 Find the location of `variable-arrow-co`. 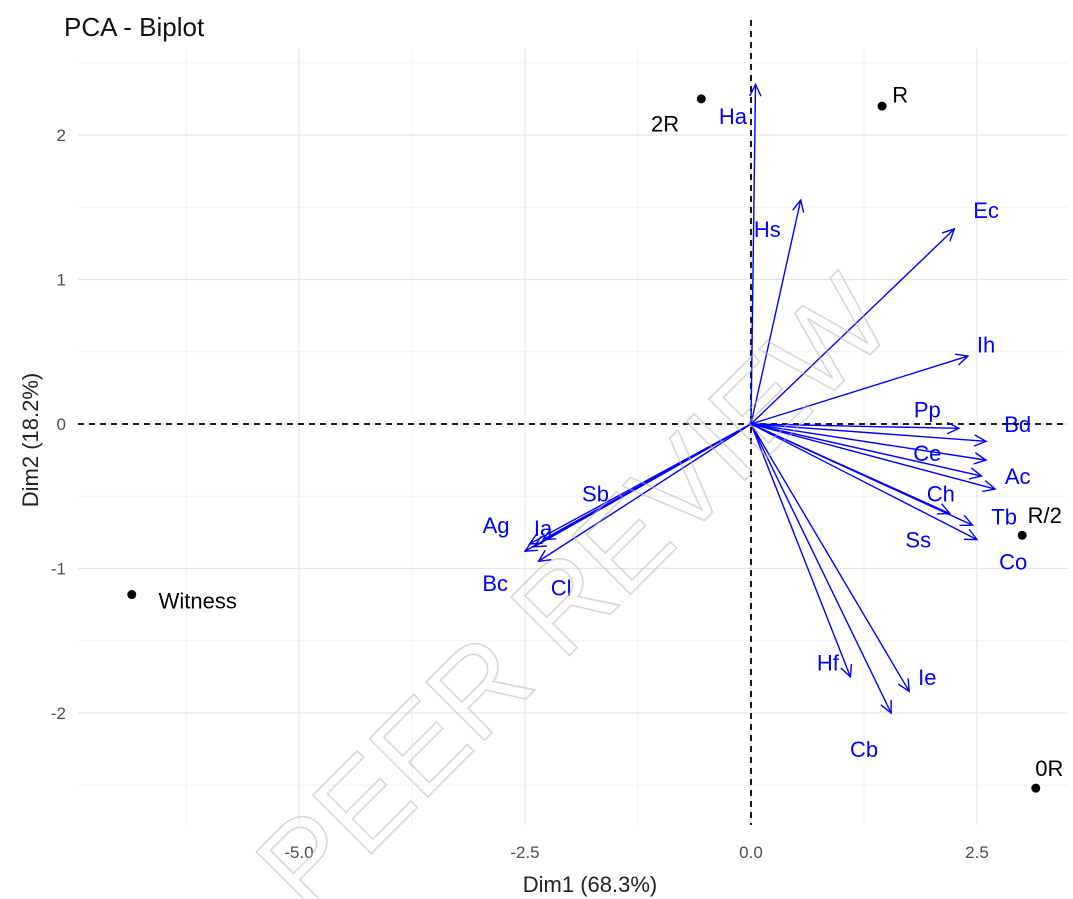

variable-arrow-co is located at coordinates (873, 456).